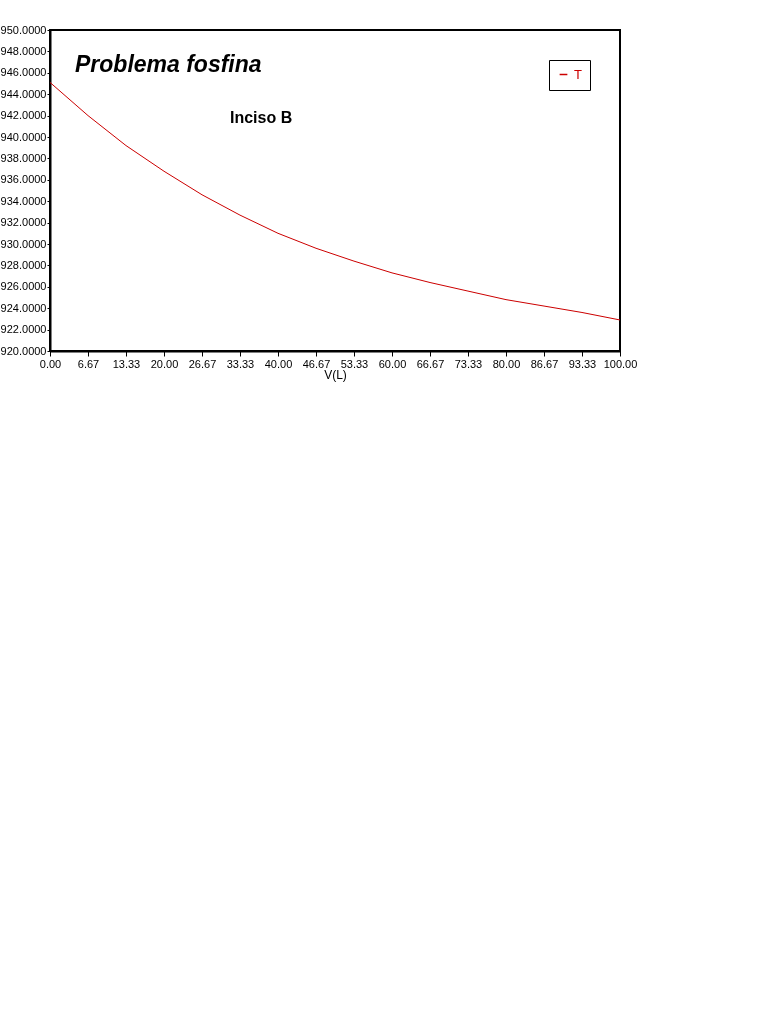 The height and width of the screenshot is (1024, 768). Describe the element at coordinates (261, 117) in the screenshot. I see `text: Inciso B` at that location.